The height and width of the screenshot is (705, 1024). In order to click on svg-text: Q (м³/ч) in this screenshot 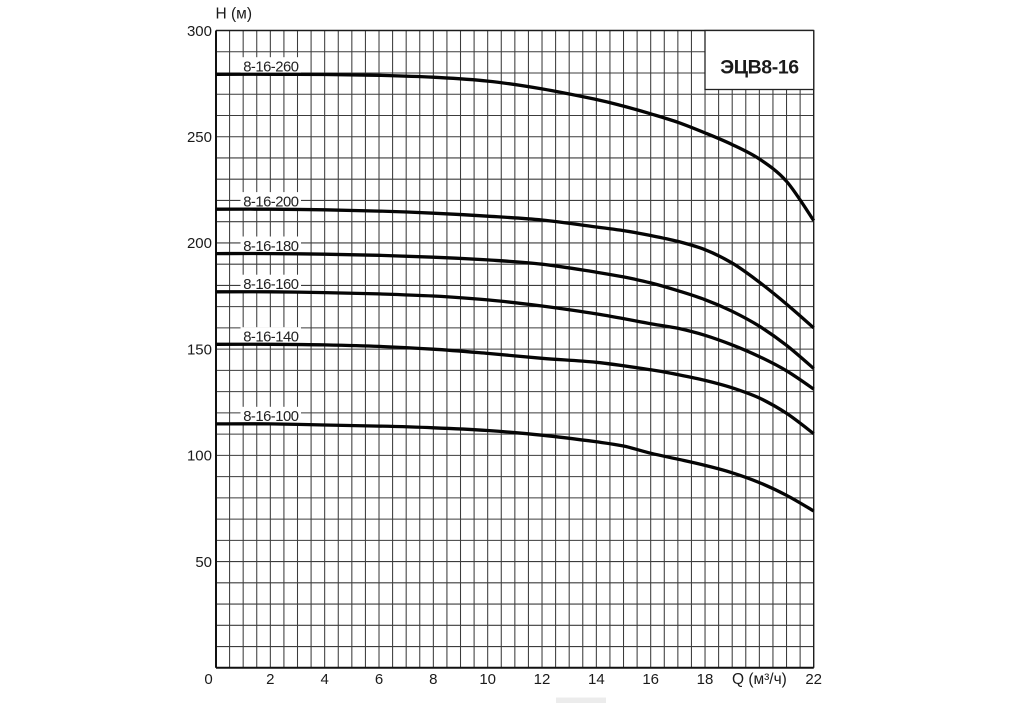, I will do `click(759, 679)`.